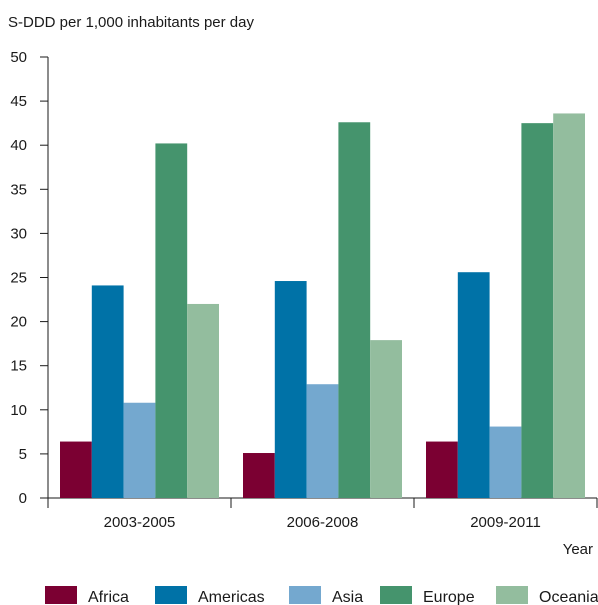  What do you see at coordinates (396, 595) in the screenshot?
I see `legend-swatch-europe` at bounding box center [396, 595].